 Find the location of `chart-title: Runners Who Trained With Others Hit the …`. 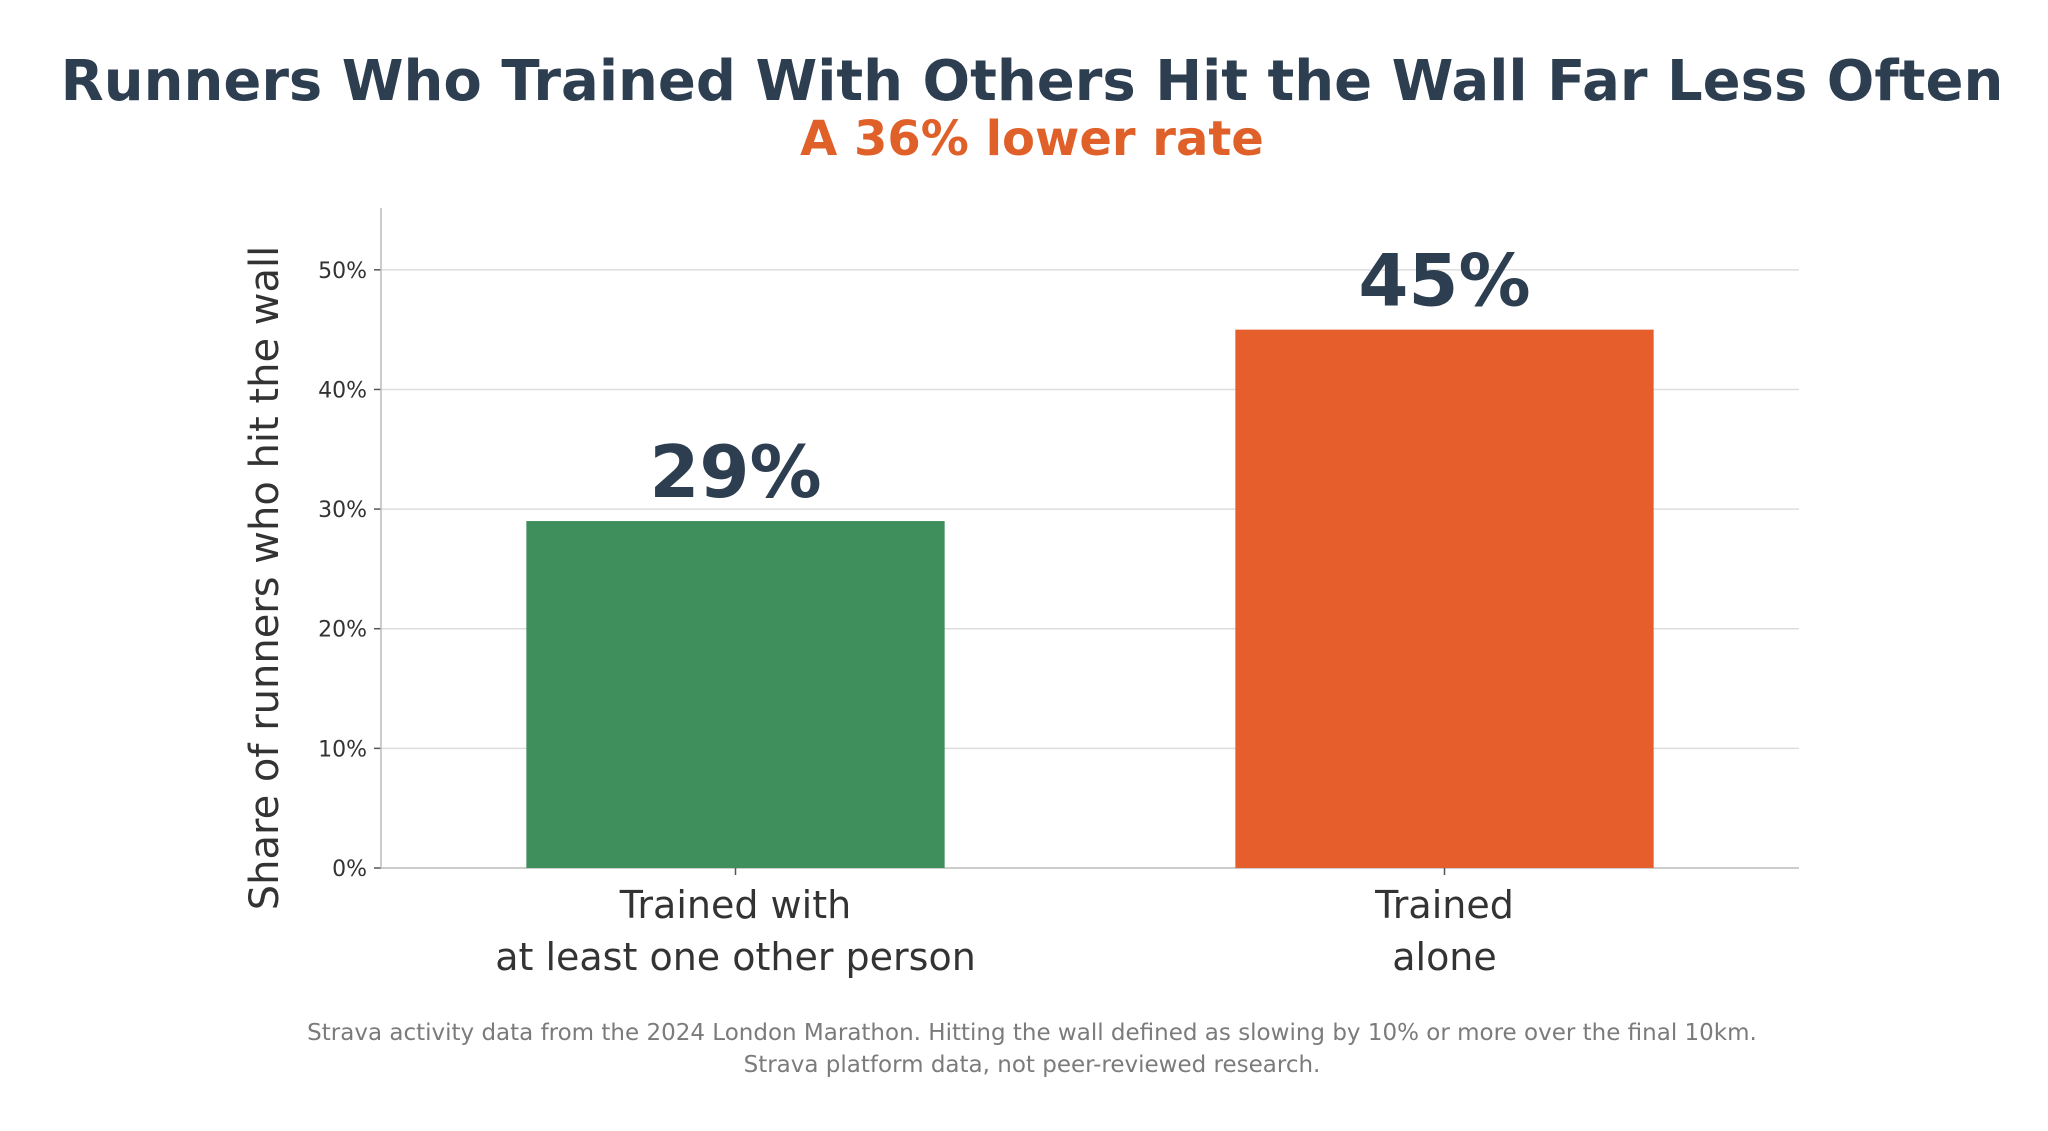

chart-title: Runners Who Trained With Others Hit the … is located at coordinates (1032, 81).